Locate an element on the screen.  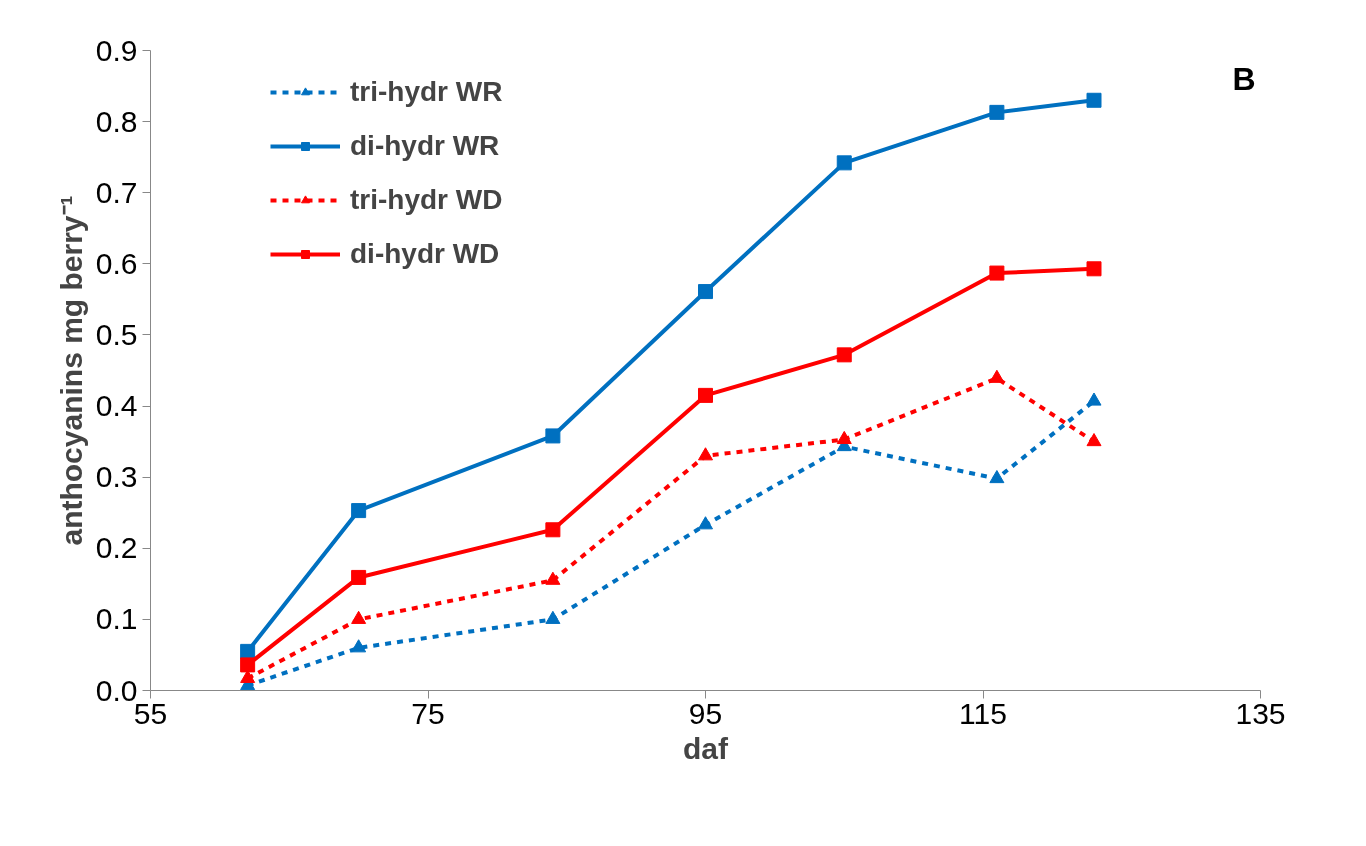
legend-label: di-hydr WR is located at coordinates (425, 146).